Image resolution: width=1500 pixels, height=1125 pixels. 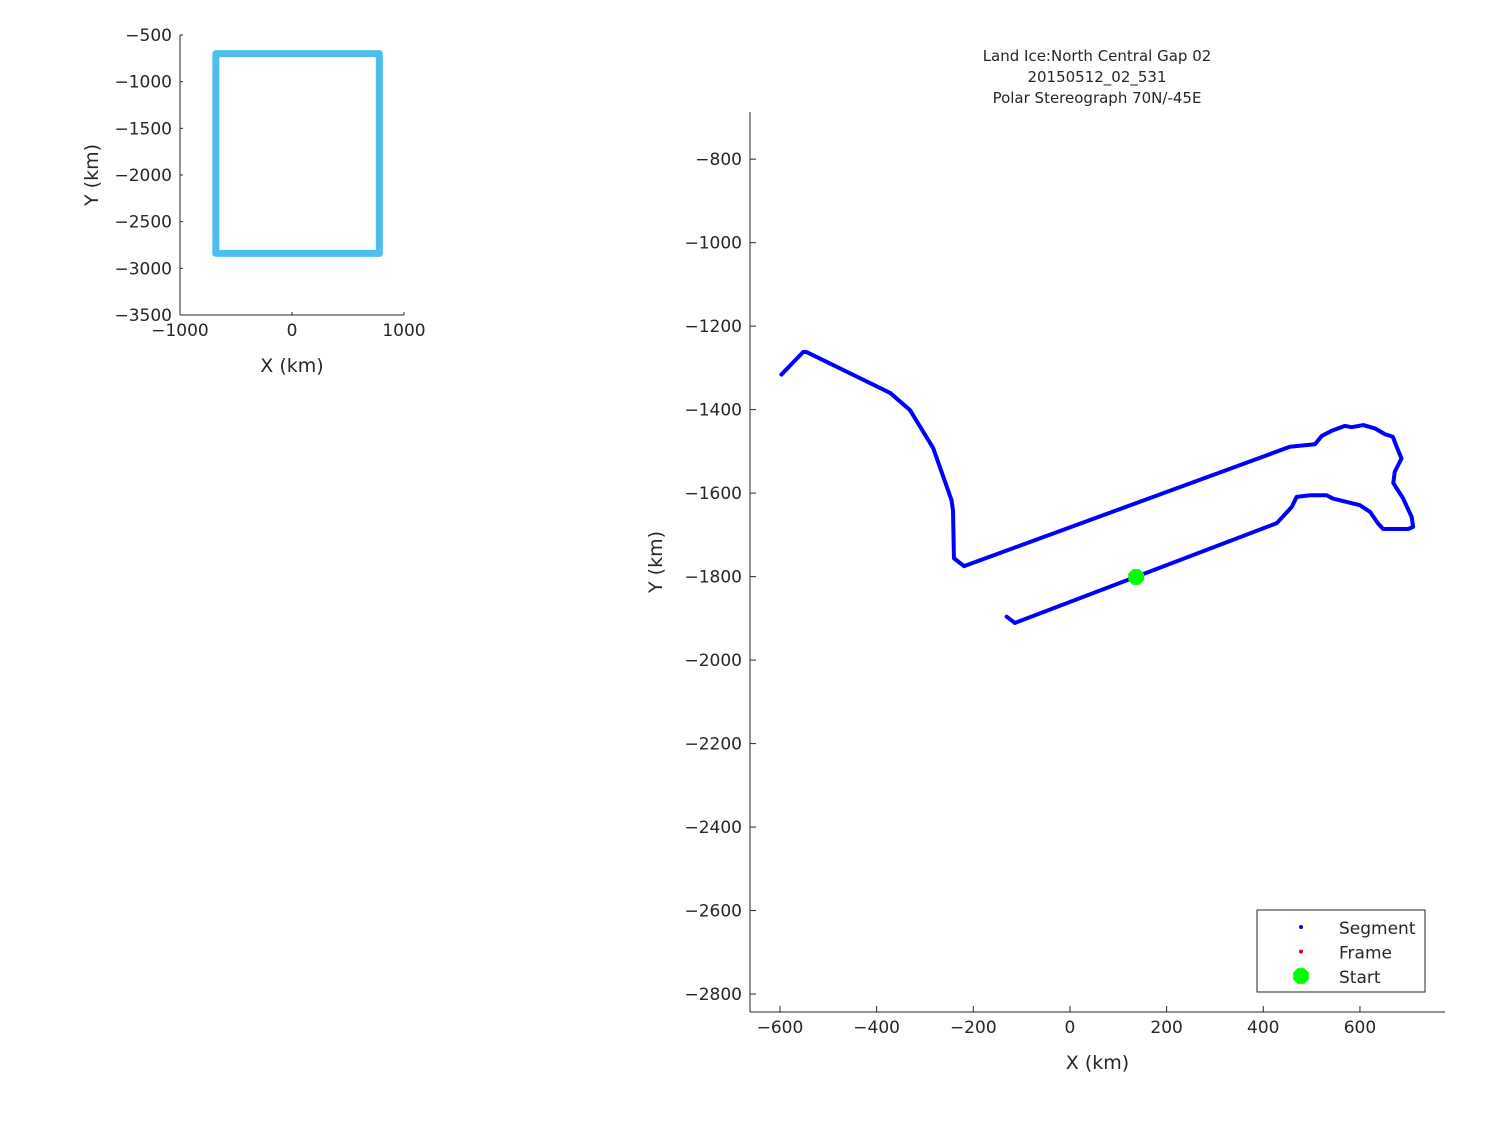 I want to click on chart-title-line: 20150512_02_531, so click(x=1096, y=77).